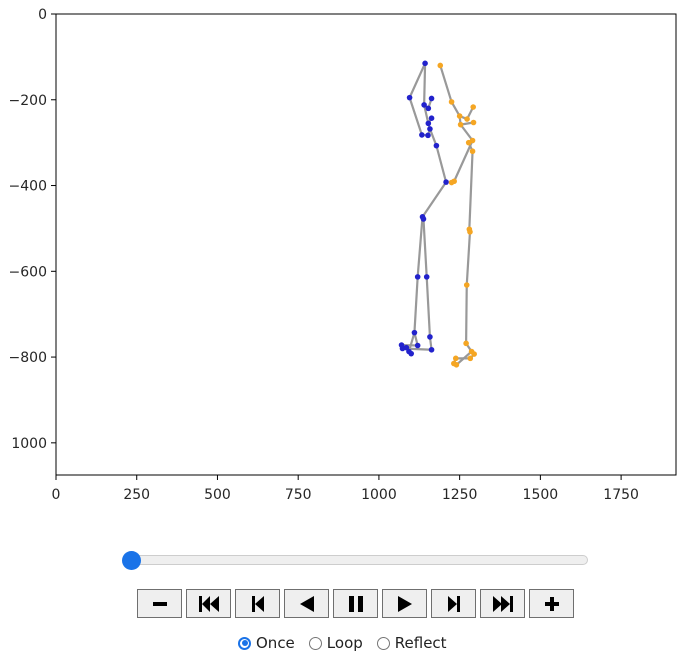  Describe the element at coordinates (298, 495) in the screenshot. I see `x-tick-label: 750` at that location.